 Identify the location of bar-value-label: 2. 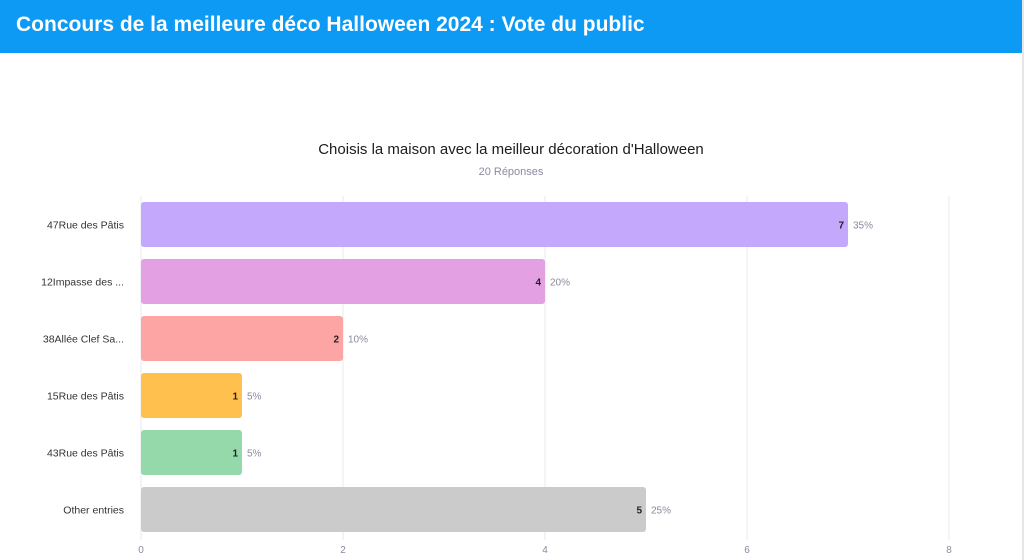
(336, 340).